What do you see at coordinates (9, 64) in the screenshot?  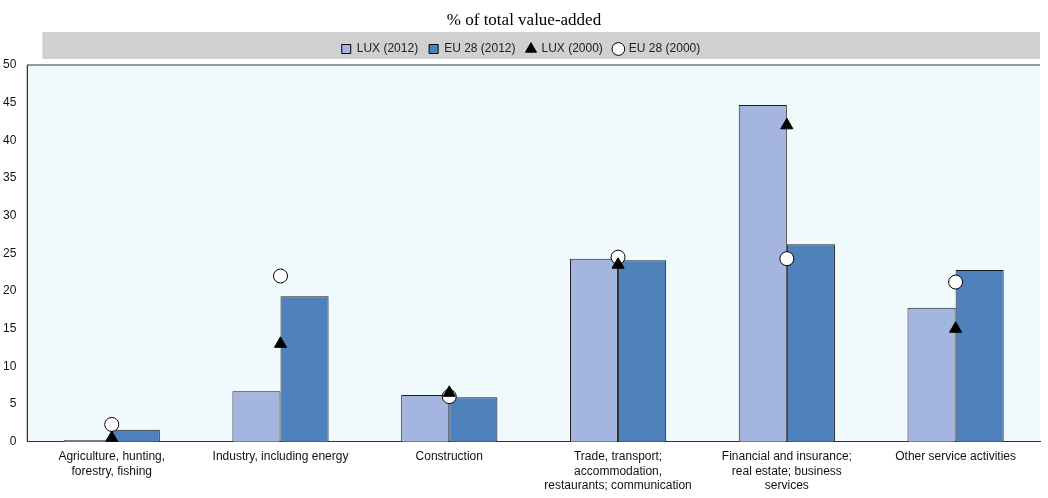 I see `y-tick-label: 50` at bounding box center [9, 64].